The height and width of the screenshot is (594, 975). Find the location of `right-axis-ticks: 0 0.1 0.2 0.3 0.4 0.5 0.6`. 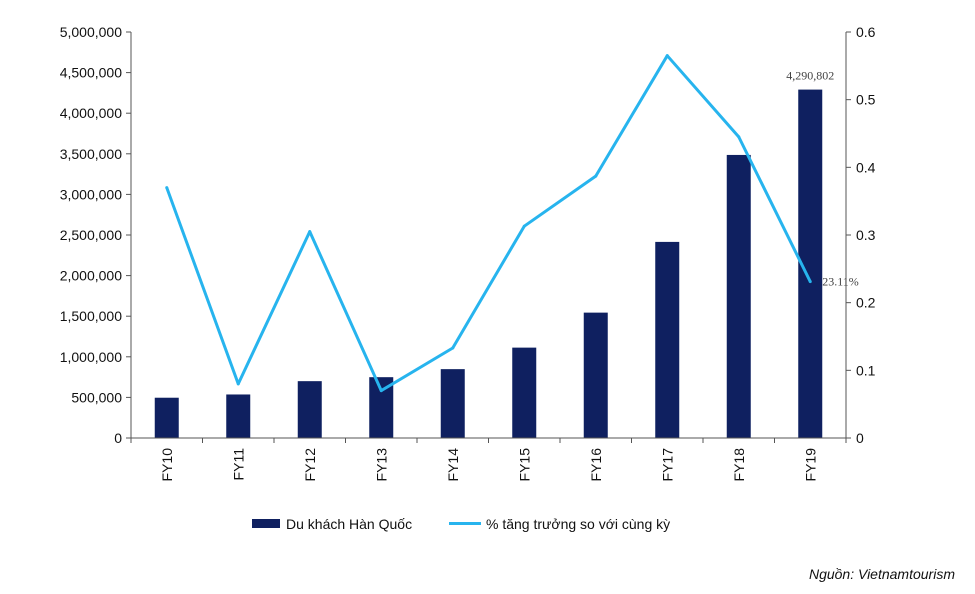

right-axis-ticks: 0 0.1 0.2 0.3 0.4 0.5 0.6 is located at coordinates (861, 235).